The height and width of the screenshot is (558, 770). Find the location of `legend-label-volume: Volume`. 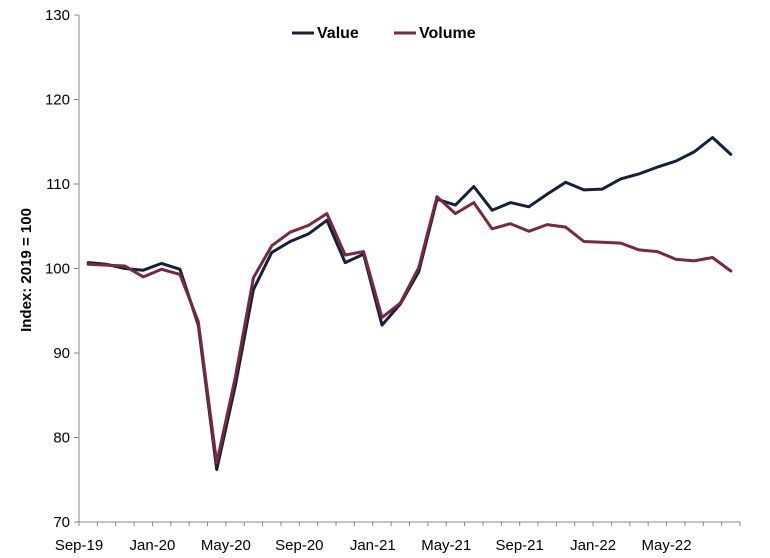

legend-label-volume: Volume is located at coordinates (447, 33).